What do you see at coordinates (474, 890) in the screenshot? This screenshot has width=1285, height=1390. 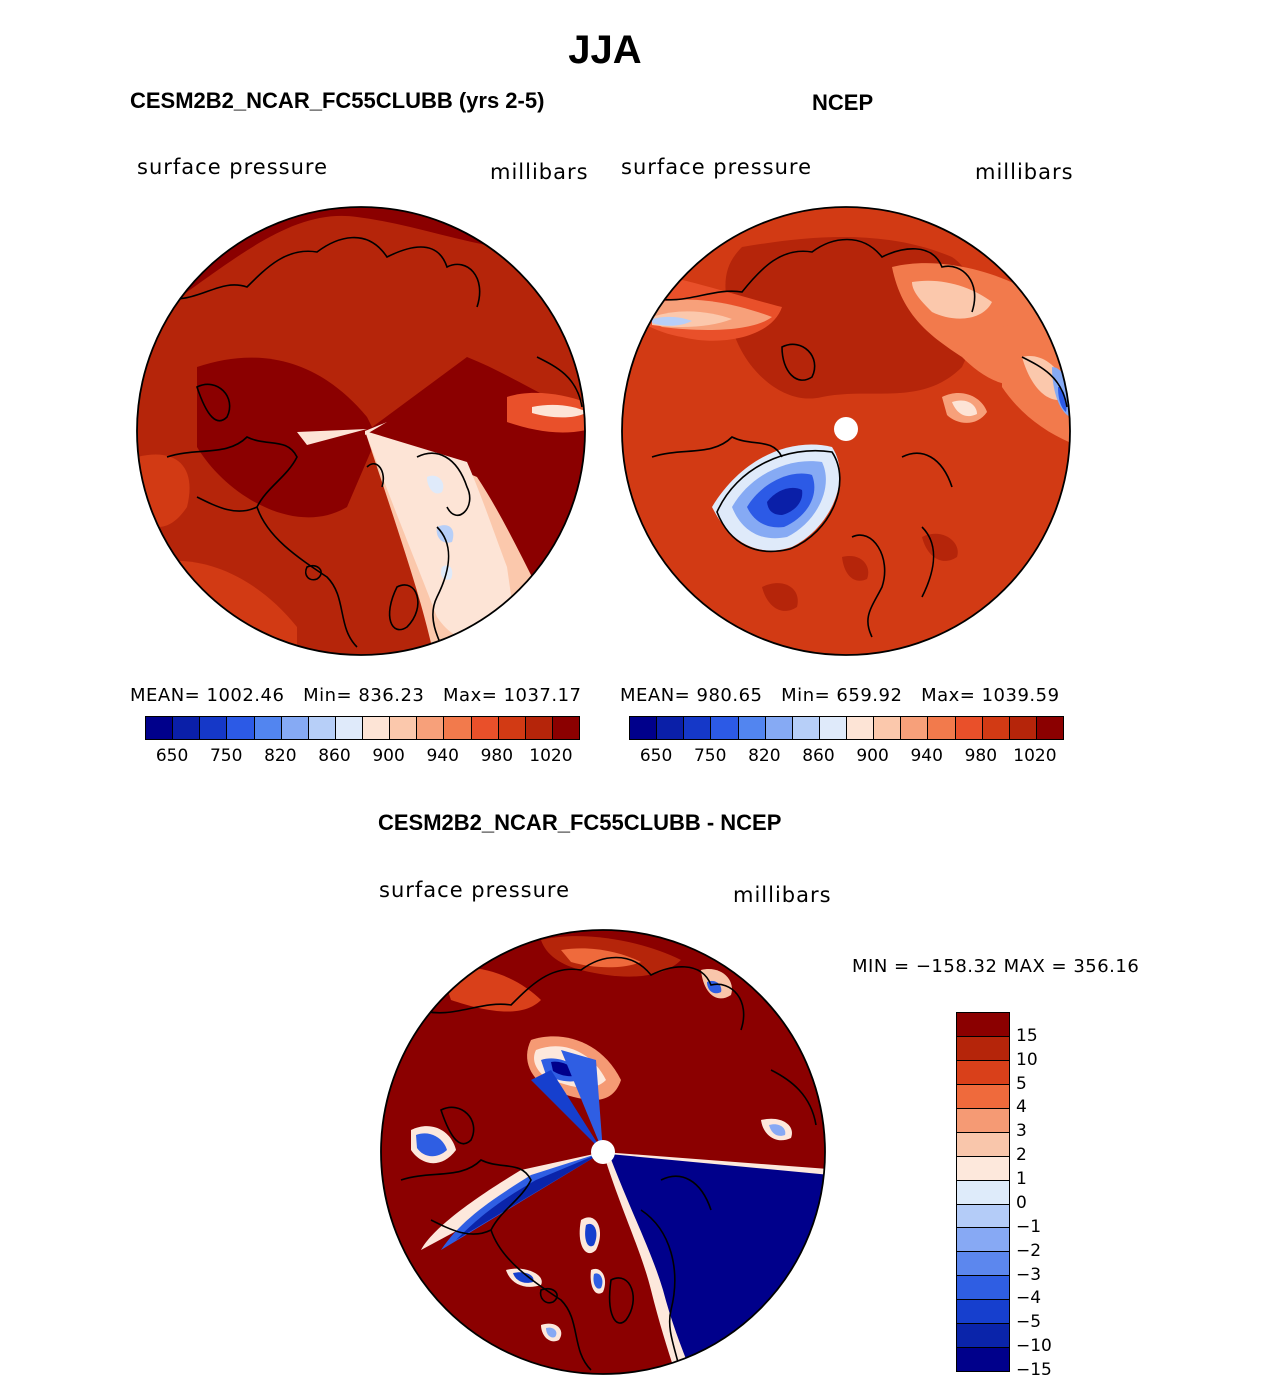 I see `diff-variable: surface pressure` at bounding box center [474, 890].